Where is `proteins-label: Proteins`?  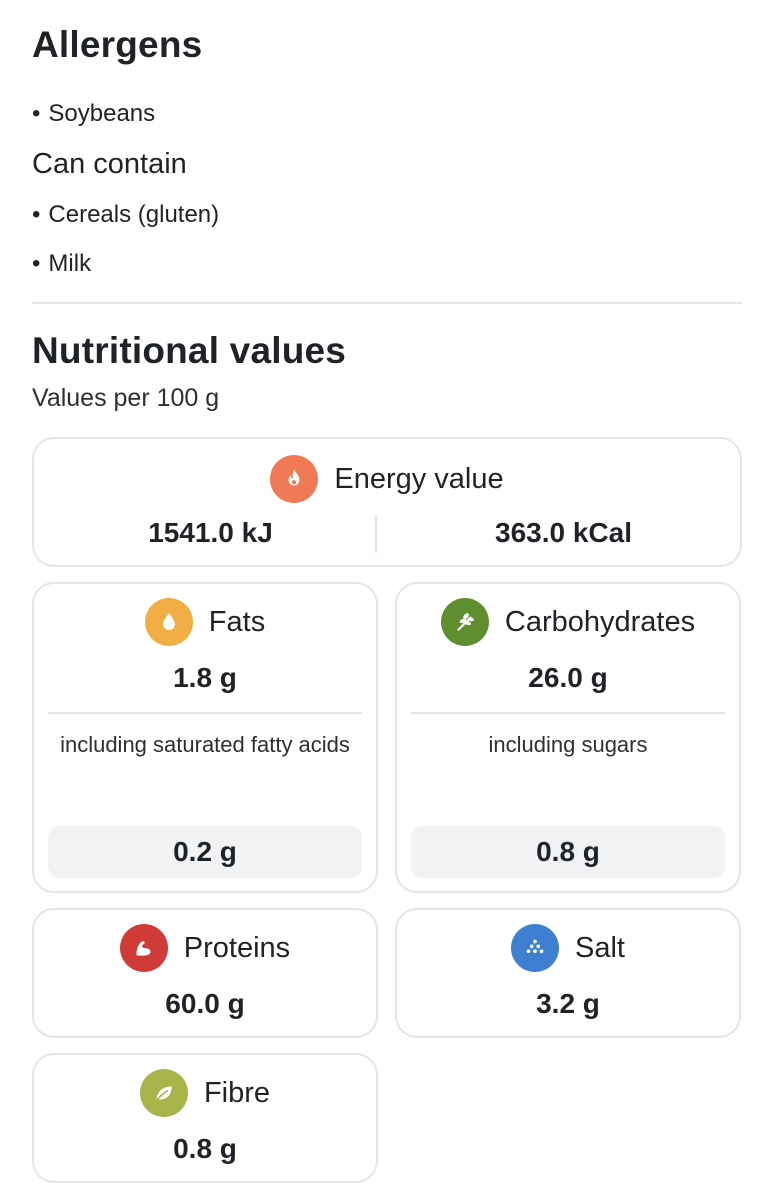 proteins-label: Proteins is located at coordinates (237, 947).